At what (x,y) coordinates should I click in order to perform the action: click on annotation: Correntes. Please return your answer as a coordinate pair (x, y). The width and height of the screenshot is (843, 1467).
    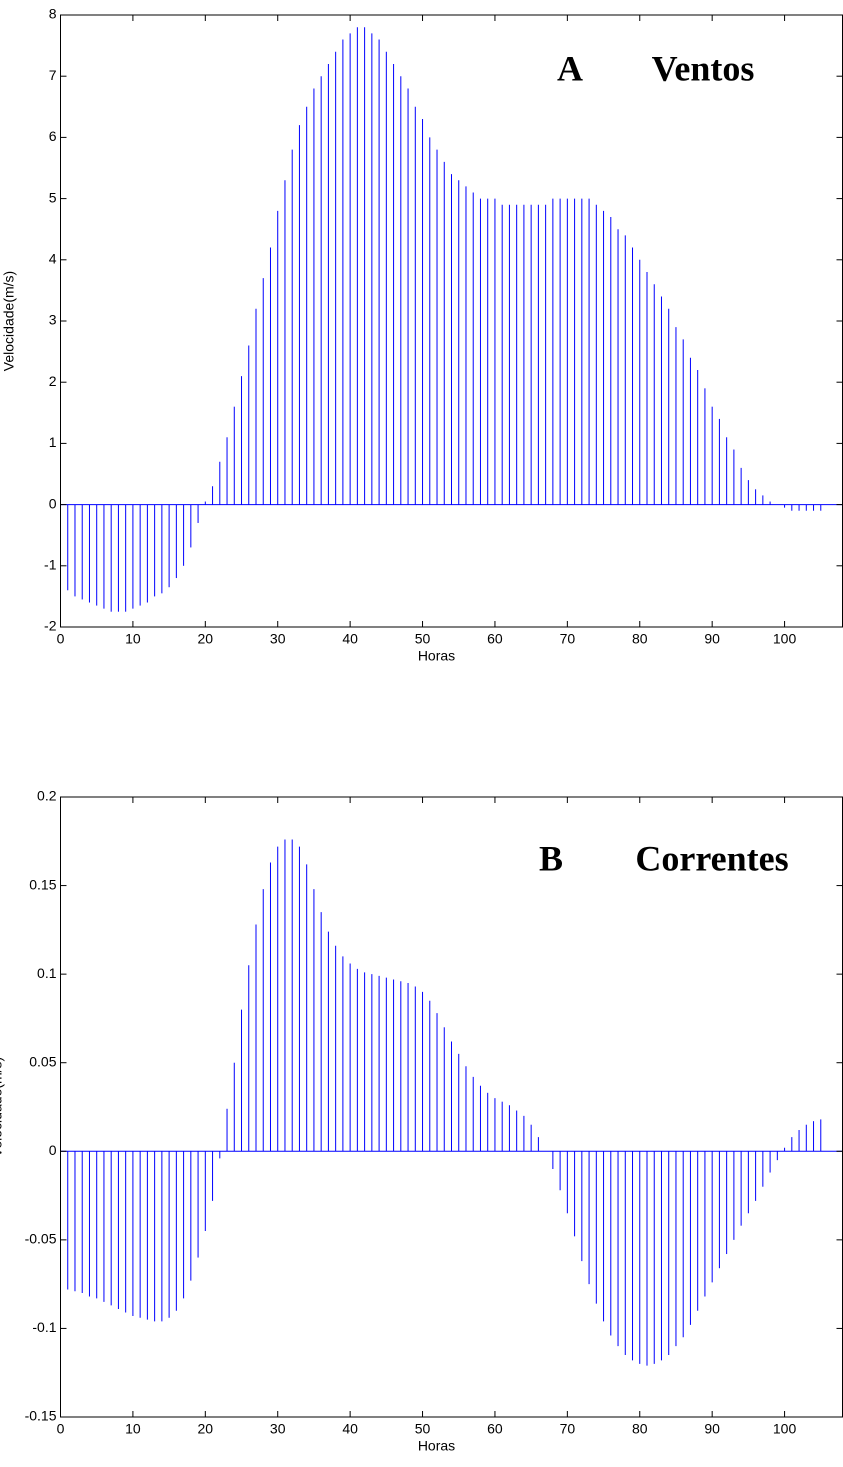
    Looking at the image, I should click on (711, 858).